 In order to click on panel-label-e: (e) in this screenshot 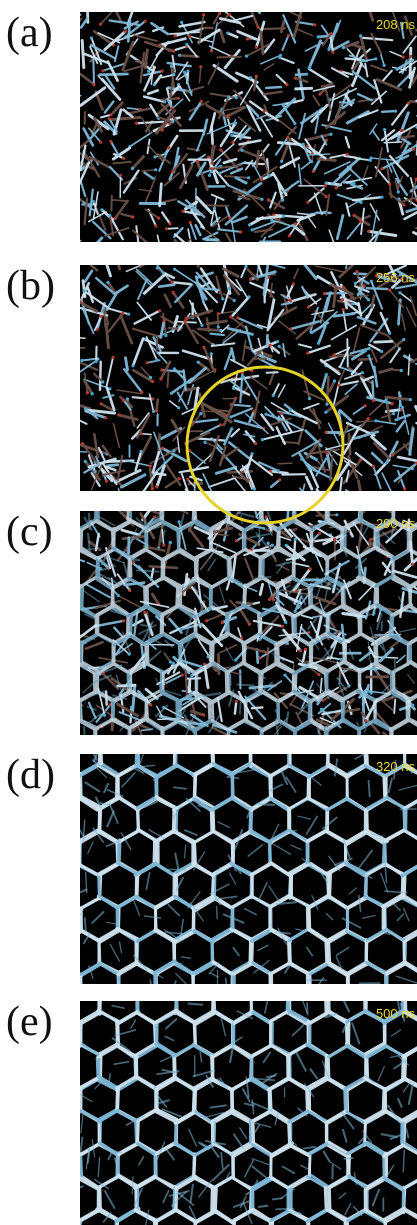, I will do `click(29, 1022)`.